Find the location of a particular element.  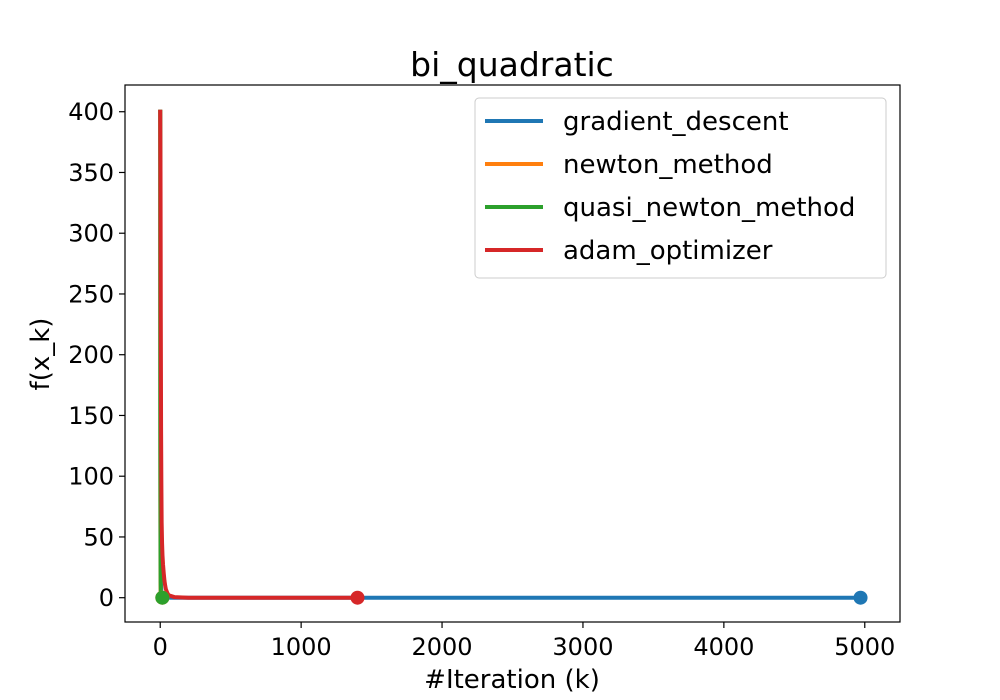

y-tick-label: 150 is located at coordinates (91, 416).